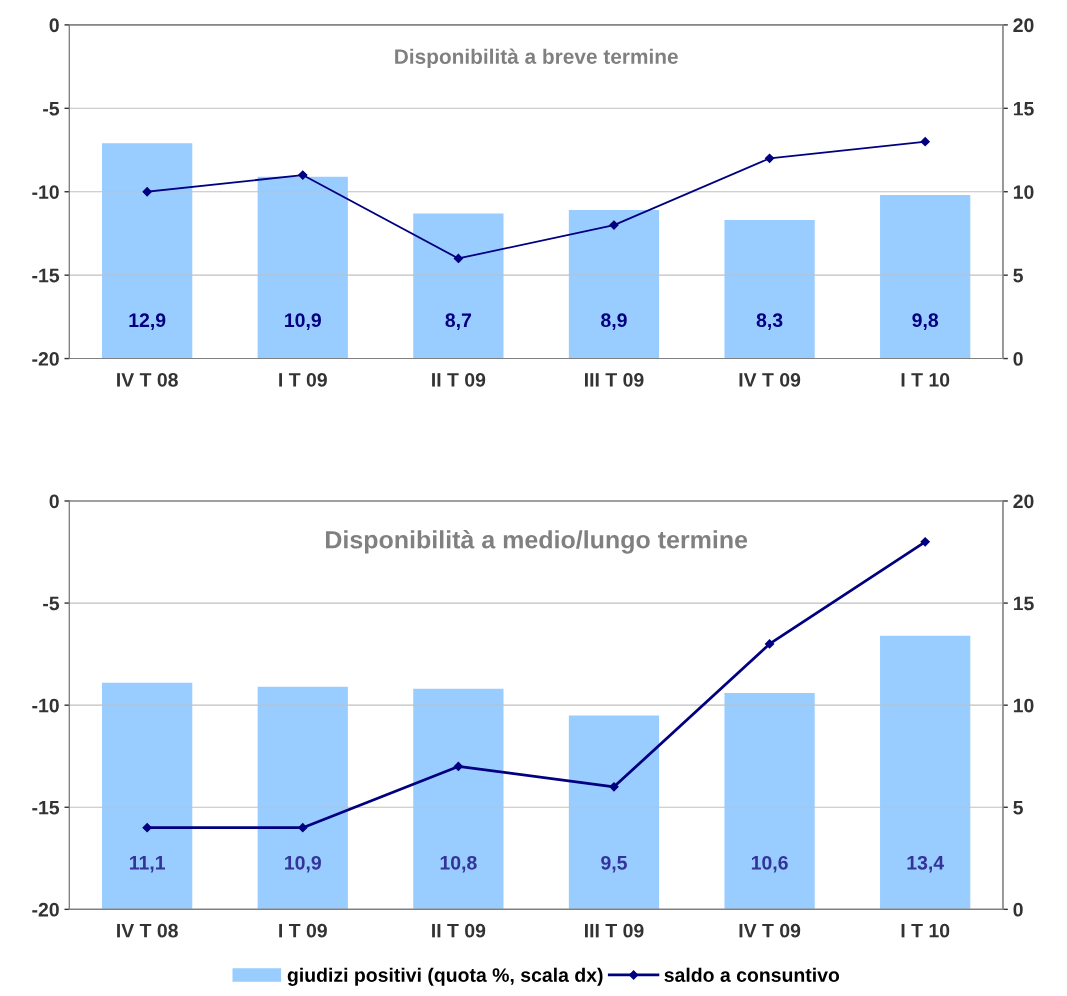 This screenshot has width=1067, height=996. What do you see at coordinates (458, 321) in the screenshot?
I see `data-label: 8,7` at bounding box center [458, 321].